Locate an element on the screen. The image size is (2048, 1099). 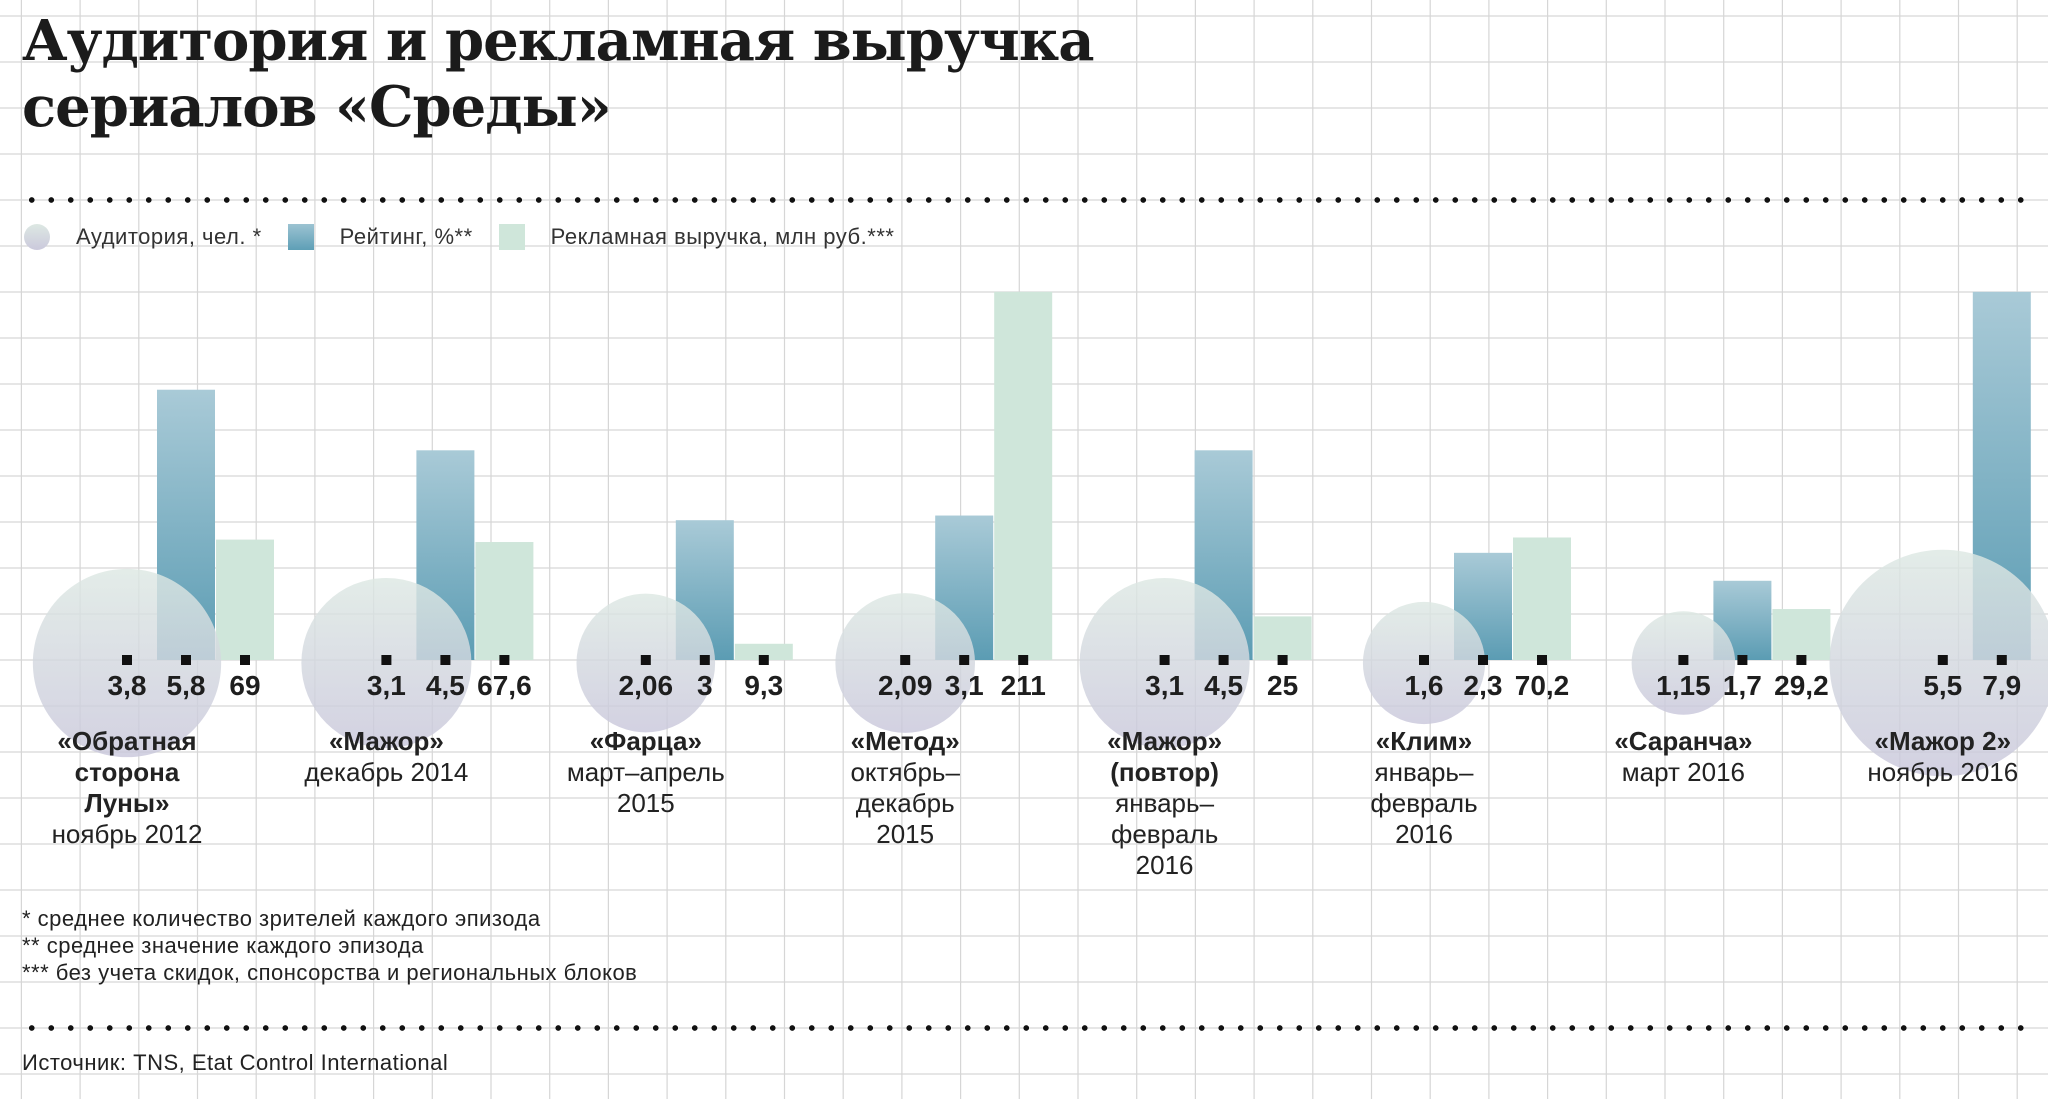
legend-audience-label: Аудитория, чел. * is located at coordinates (169, 236).